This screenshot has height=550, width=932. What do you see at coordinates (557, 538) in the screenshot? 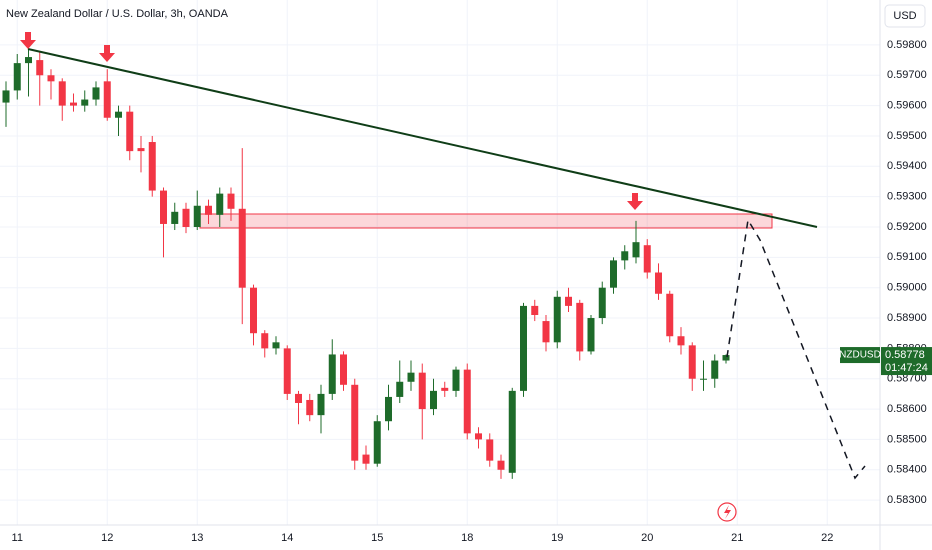
I see `x-tick-label: 19` at bounding box center [557, 538].